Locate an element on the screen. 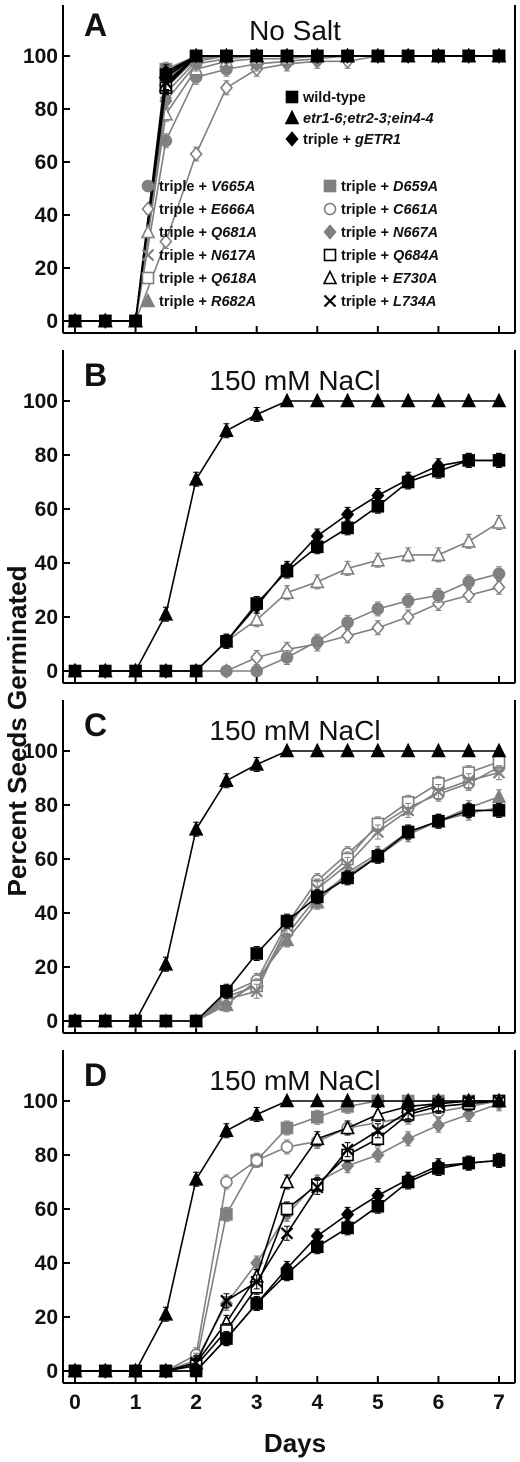  series-wt is located at coordinates (287, 915).